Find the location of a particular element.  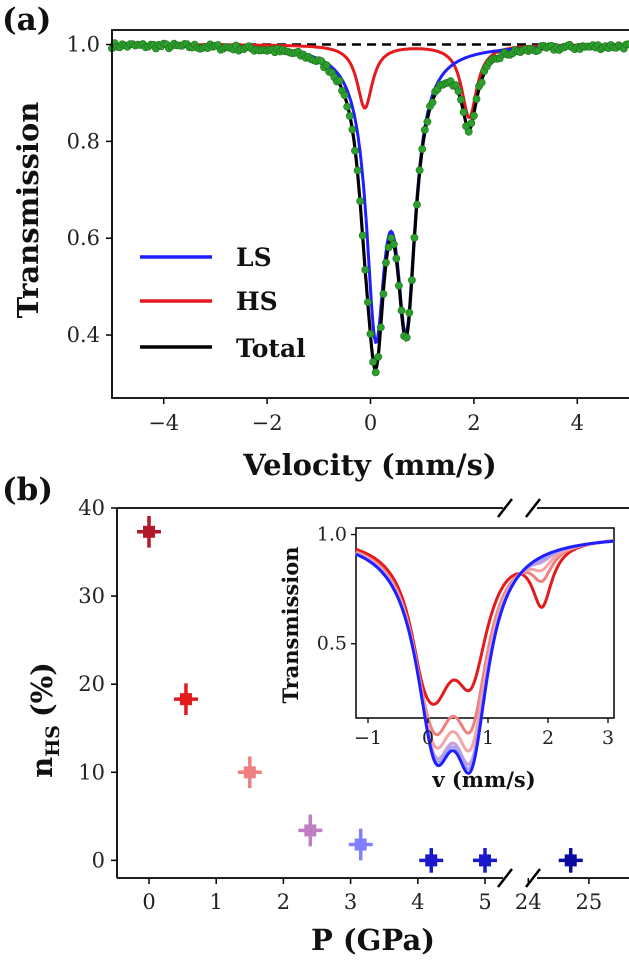

panel-b-x-tick-labels: 0 1 2 3 4 5 24 25 is located at coordinates (372, 902).